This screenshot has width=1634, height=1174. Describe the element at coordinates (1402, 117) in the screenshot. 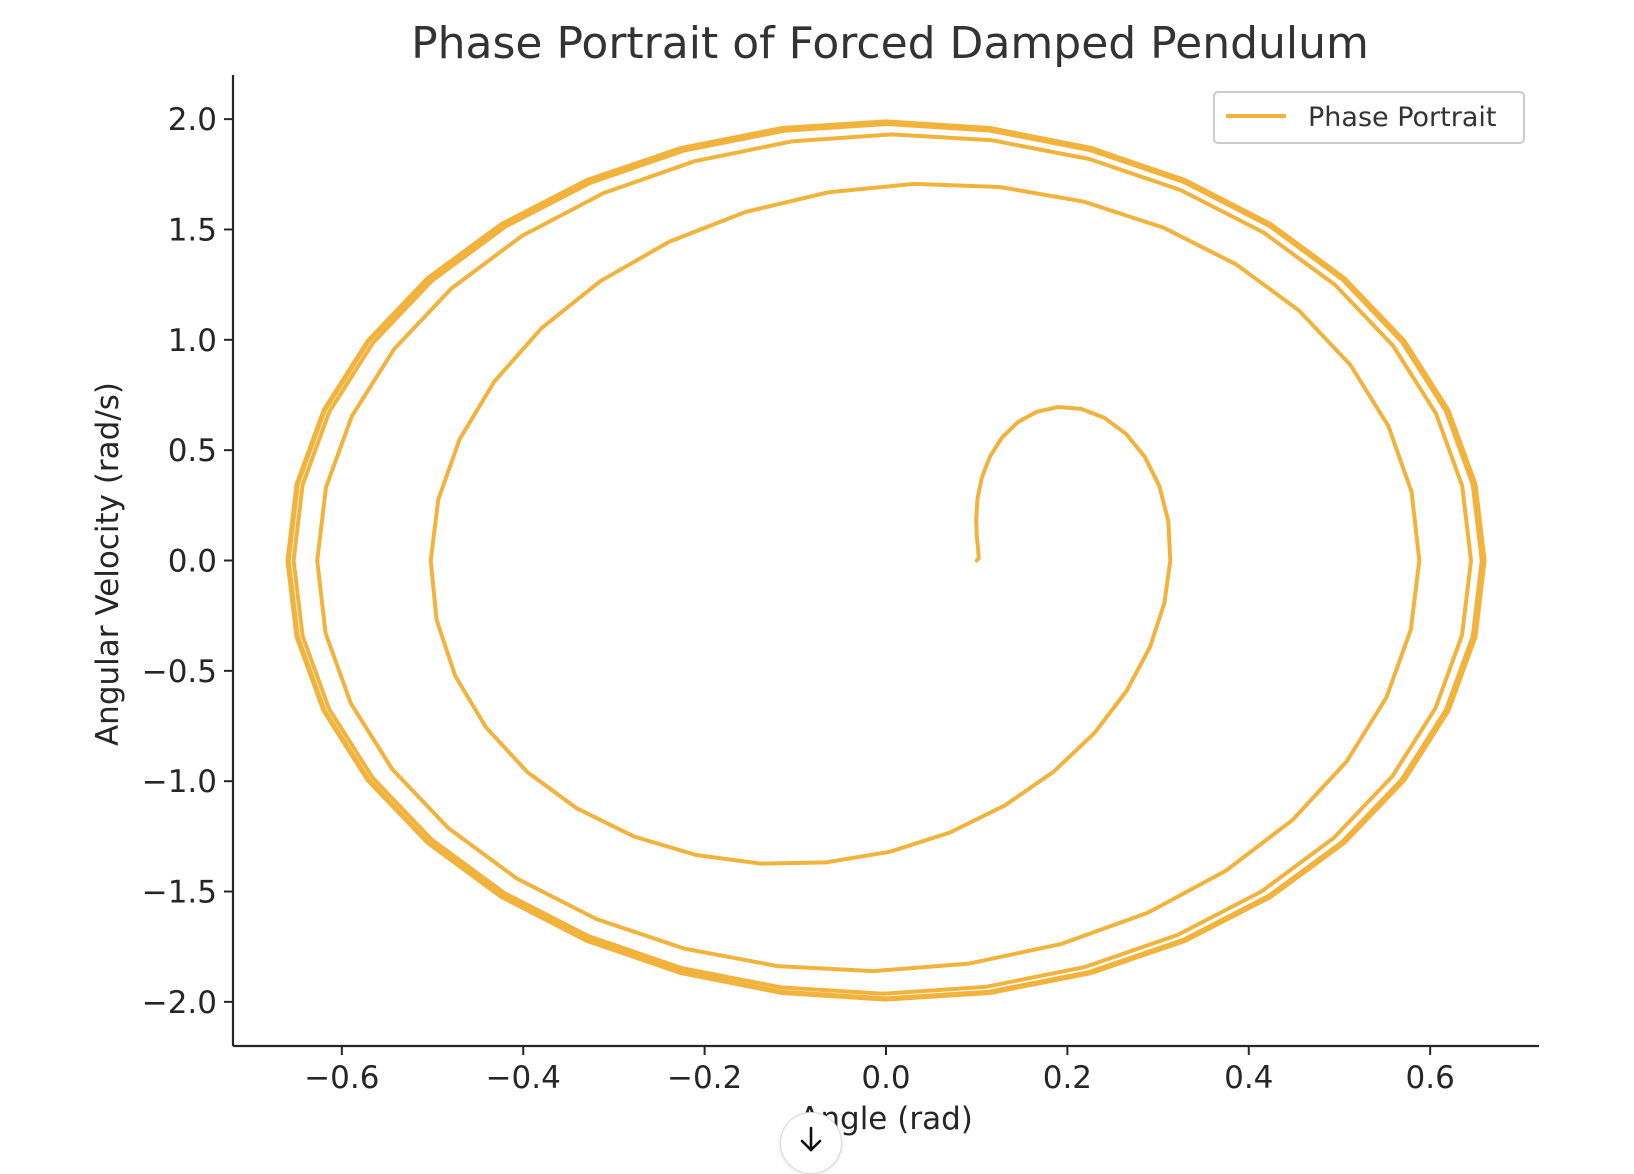

I see `legend-label-phase-portrait: Phase Portrait` at that location.